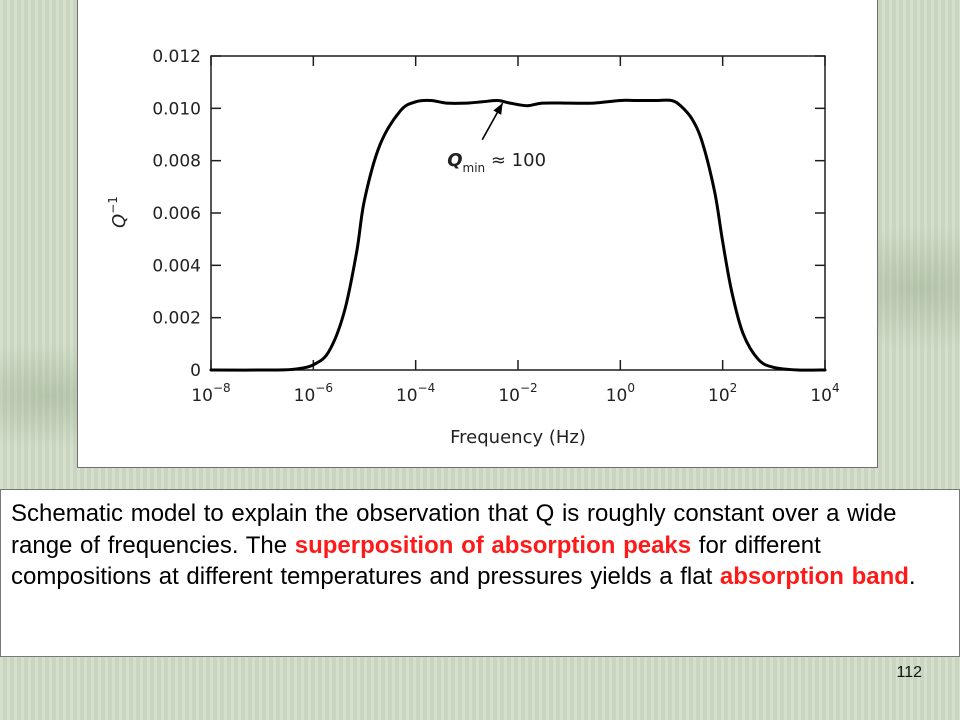 Image resolution: width=960 pixels, height=720 pixels. What do you see at coordinates (176, 162) in the screenshot?
I see `y-tick-label: 0.008` at bounding box center [176, 162].